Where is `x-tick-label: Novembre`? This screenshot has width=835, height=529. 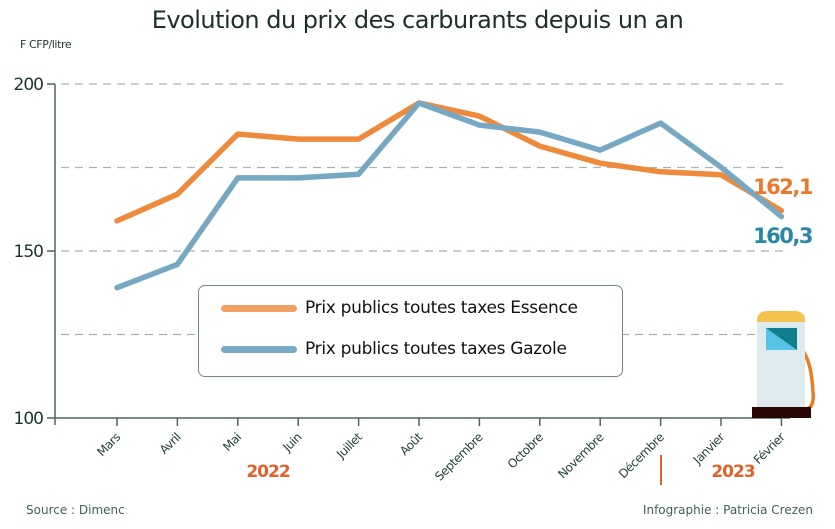 x-tick-label: Novembre is located at coordinates (580, 455).